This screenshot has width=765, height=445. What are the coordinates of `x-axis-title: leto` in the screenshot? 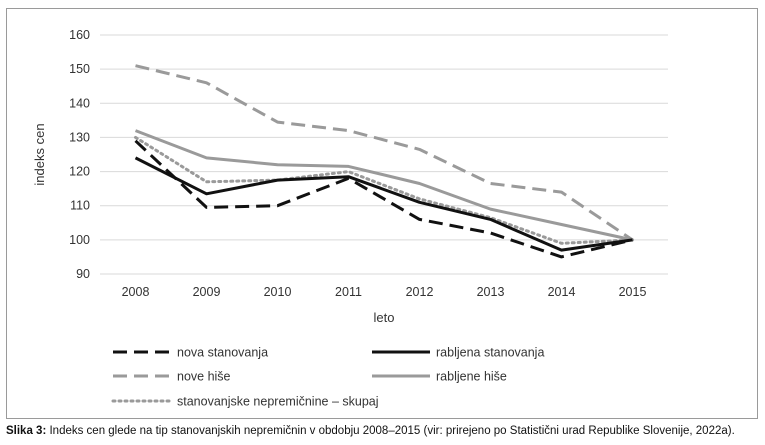 It's located at (384, 317).